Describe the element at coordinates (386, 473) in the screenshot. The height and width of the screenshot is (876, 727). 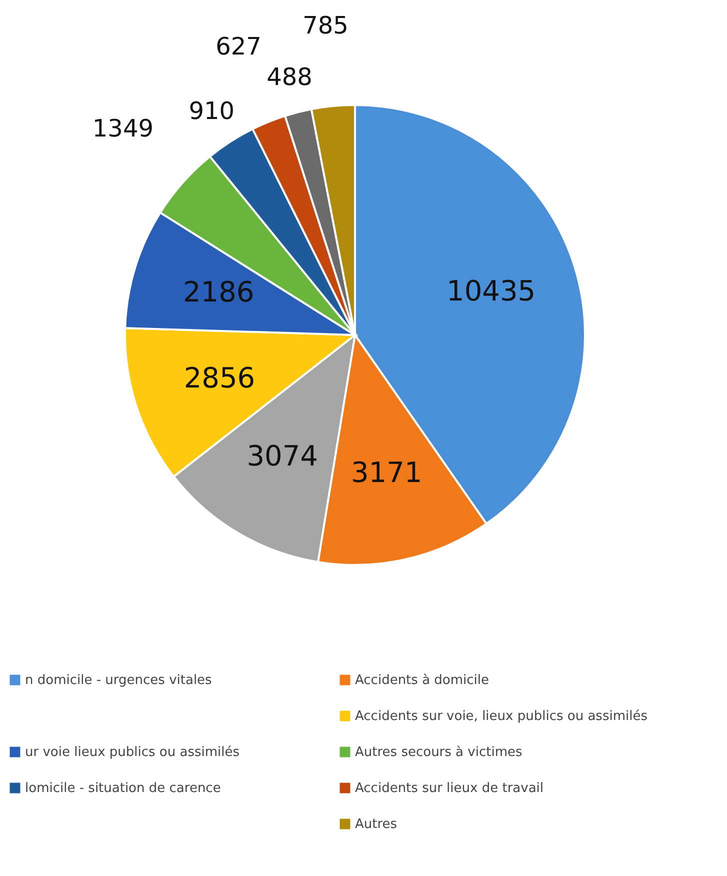
I see `data-label: 3171` at that location.